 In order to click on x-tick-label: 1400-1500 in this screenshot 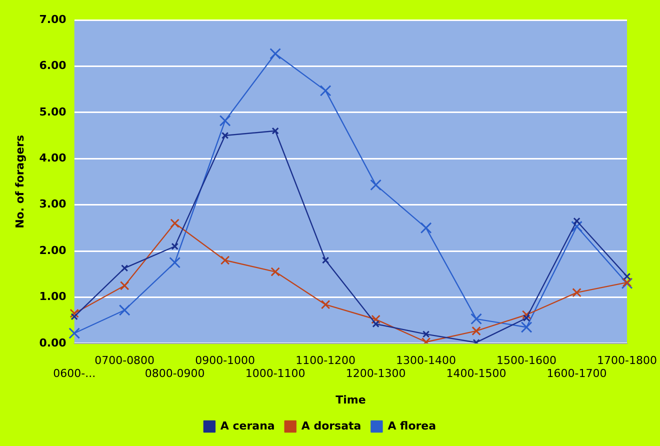, I will do `click(476, 373)`.